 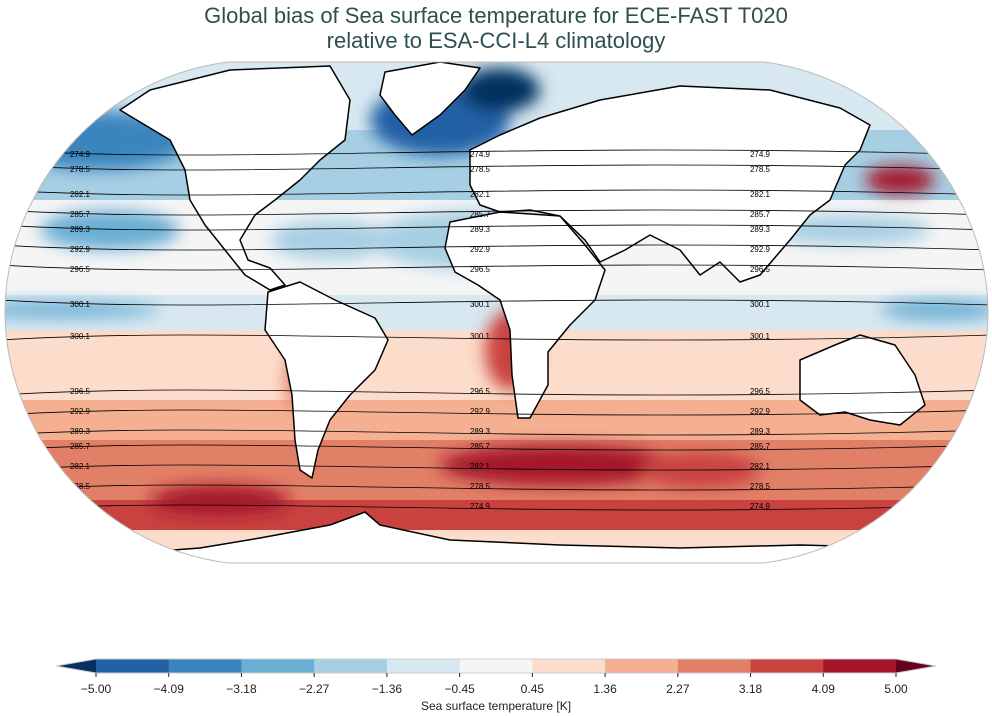 What do you see at coordinates (678, 689) in the screenshot?
I see `colorbar-tick-label: 2.27` at bounding box center [678, 689].